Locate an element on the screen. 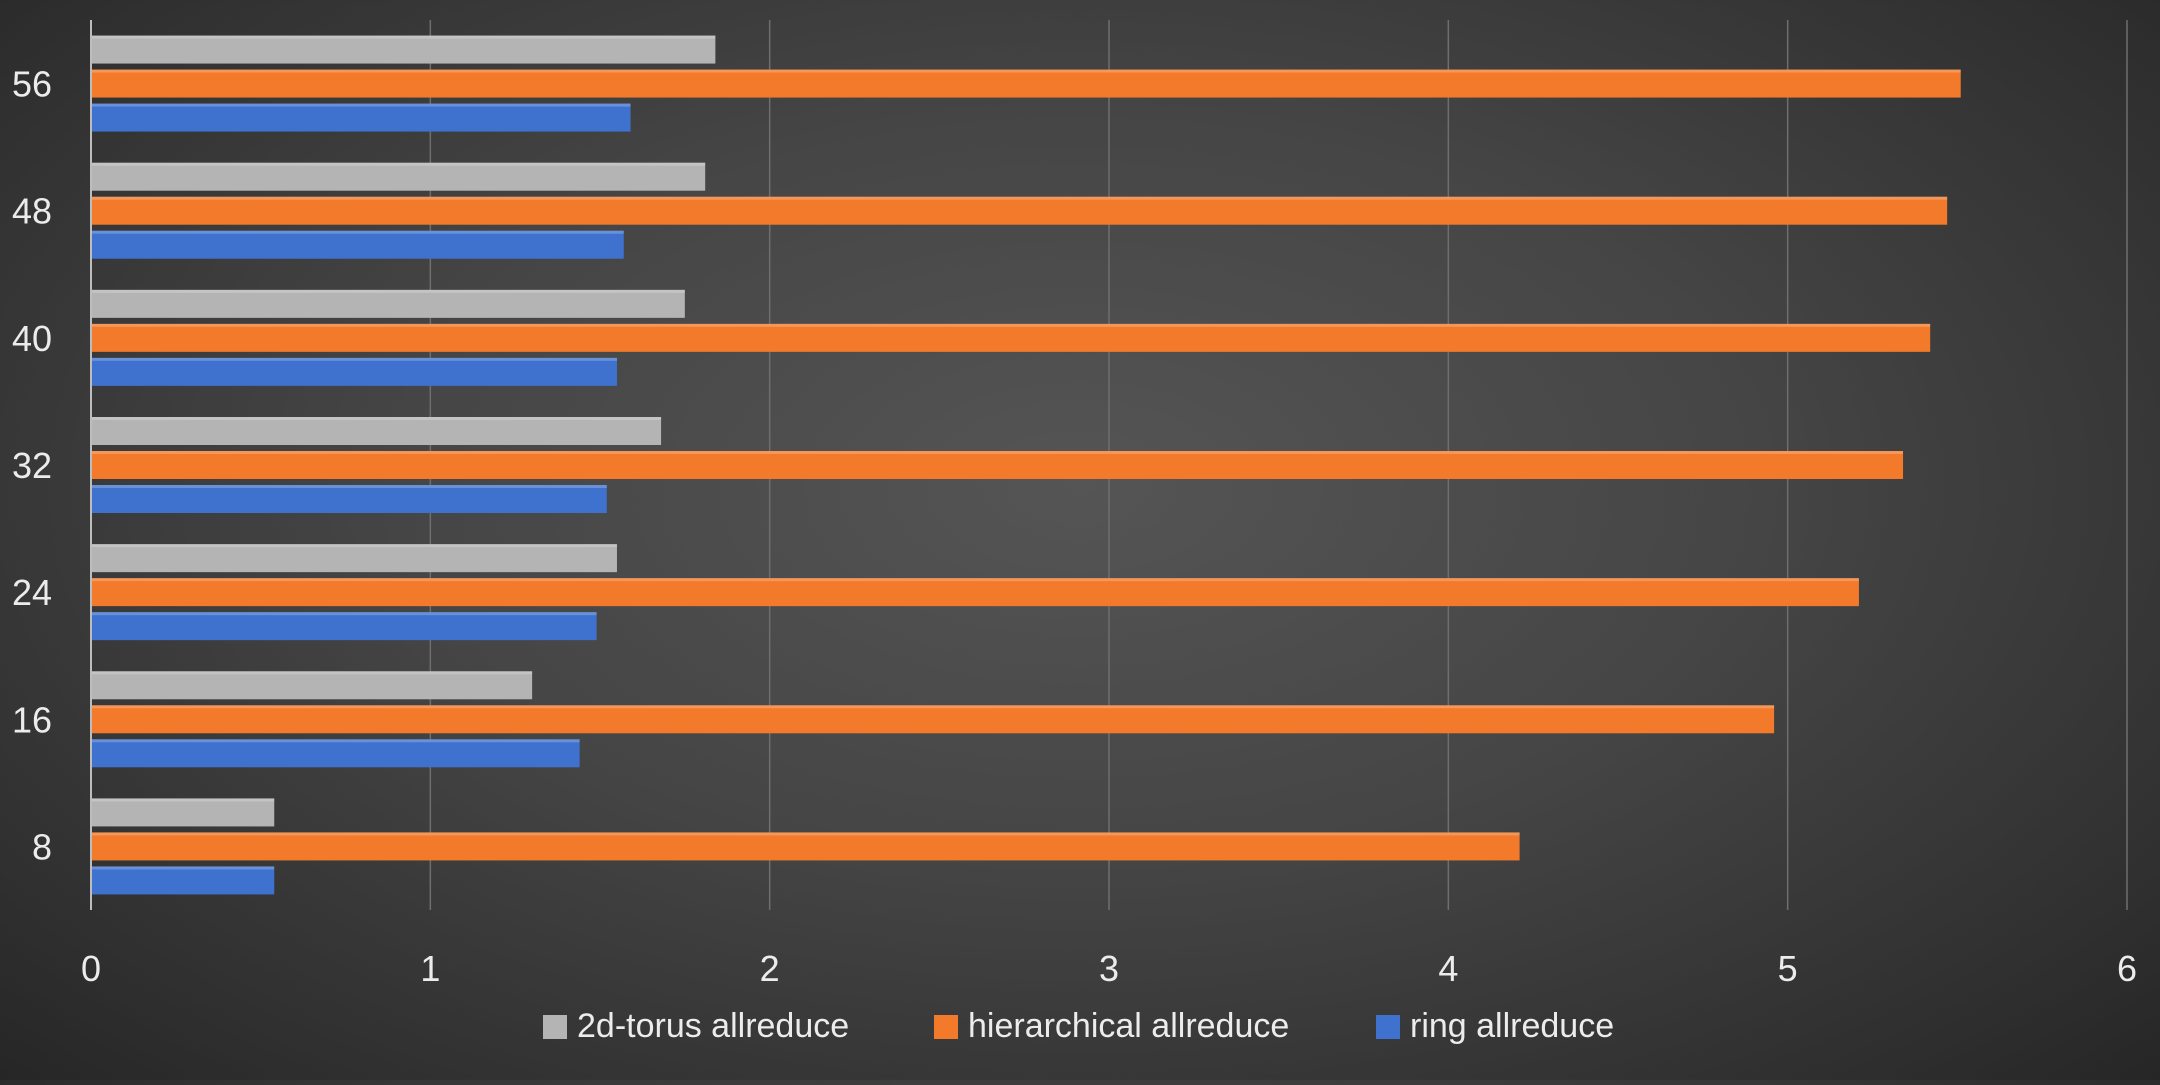 This screenshot has width=2160, height=1085. legend-label: hierarchical allreduce is located at coordinates (1128, 1026).